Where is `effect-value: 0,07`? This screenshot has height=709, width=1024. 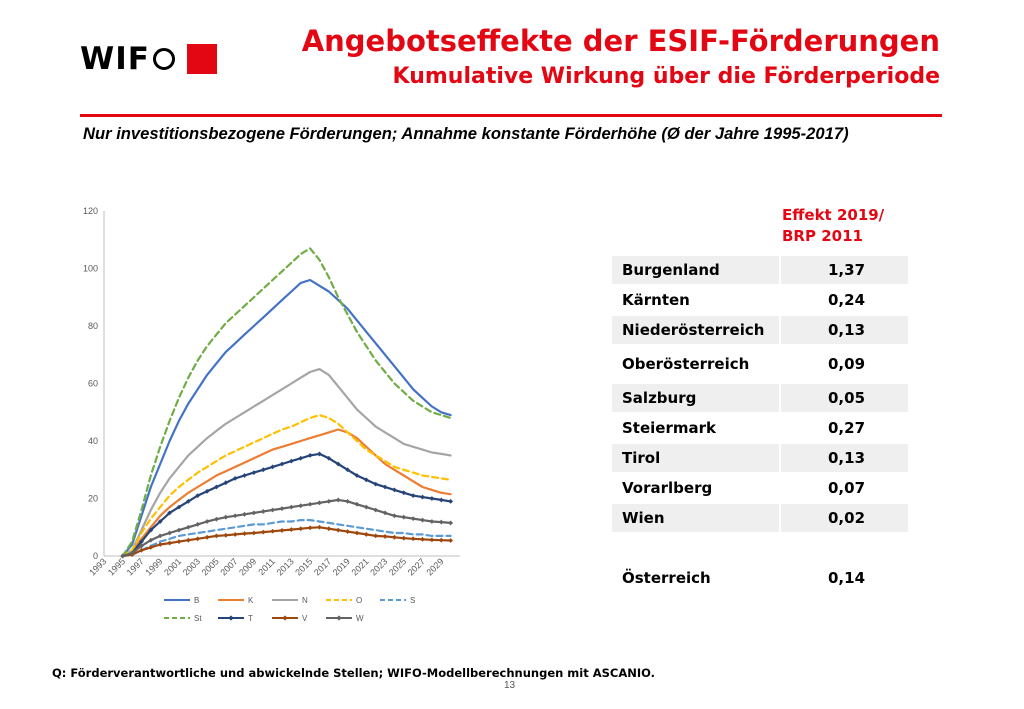
effect-value: 0,07 is located at coordinates (847, 488).